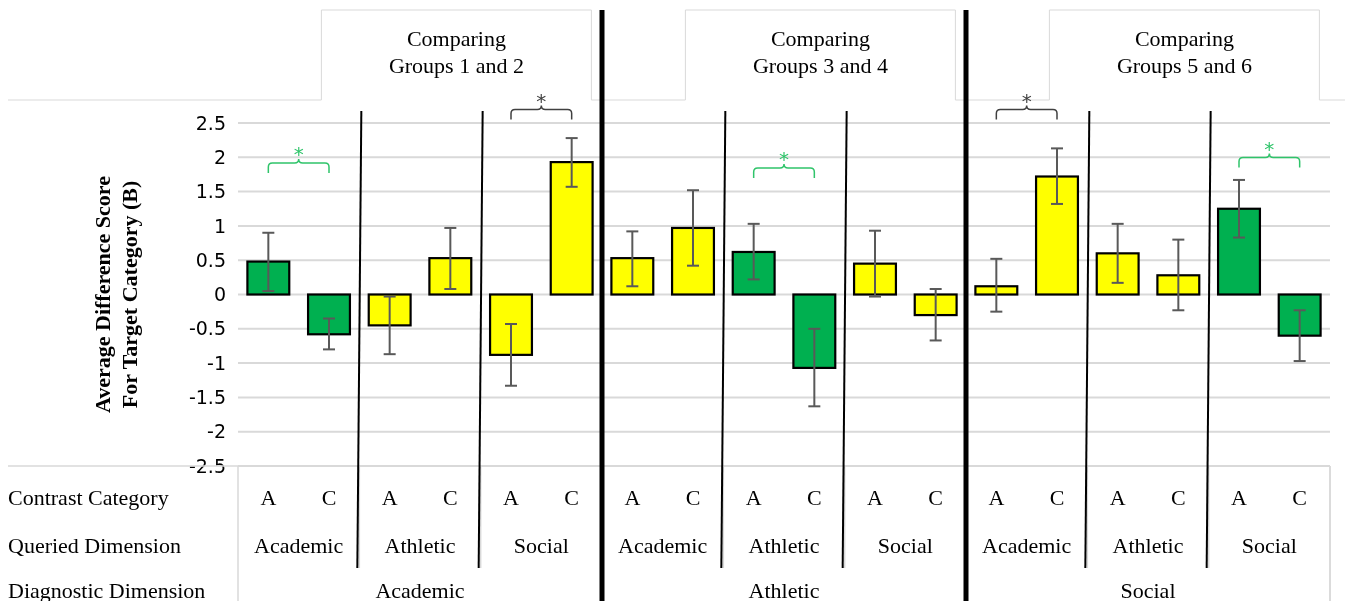 Image resolution: width=1353 pixels, height=609 pixels. I want to click on y-tick-label: -1, so click(216, 362).